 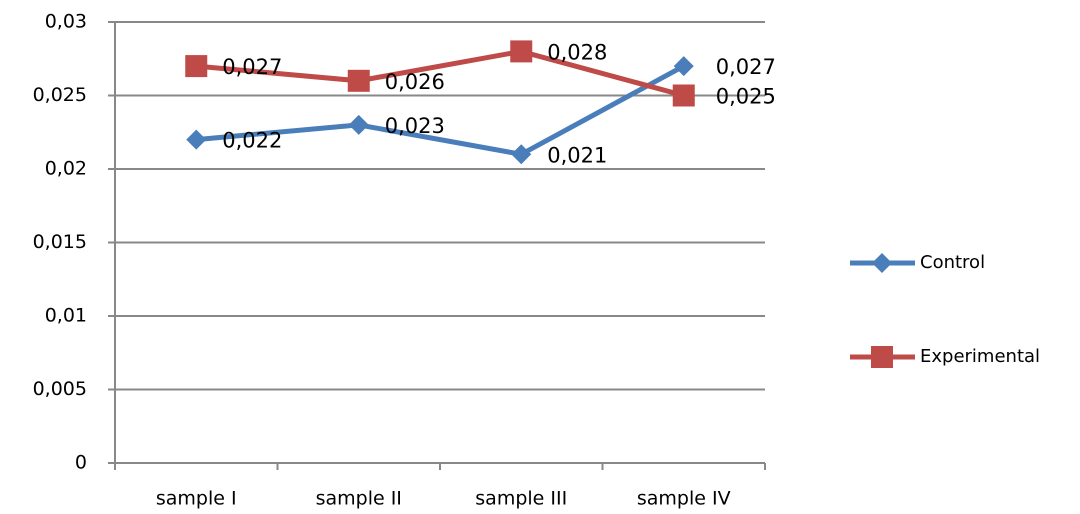 What do you see at coordinates (746, 97) in the screenshot?
I see `data-label: 0,025` at bounding box center [746, 97].